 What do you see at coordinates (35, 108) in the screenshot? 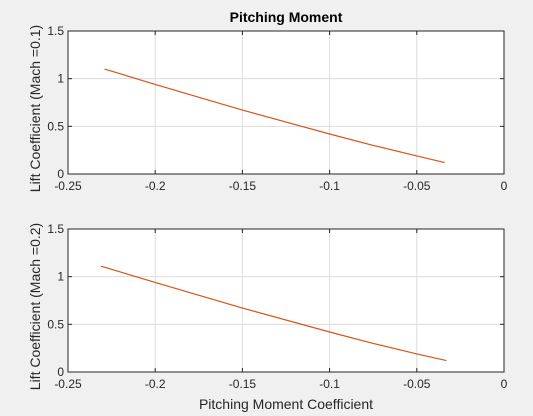
I see `y-axis-label: Lift Coefficient (Mach =0.1)` at bounding box center [35, 108].